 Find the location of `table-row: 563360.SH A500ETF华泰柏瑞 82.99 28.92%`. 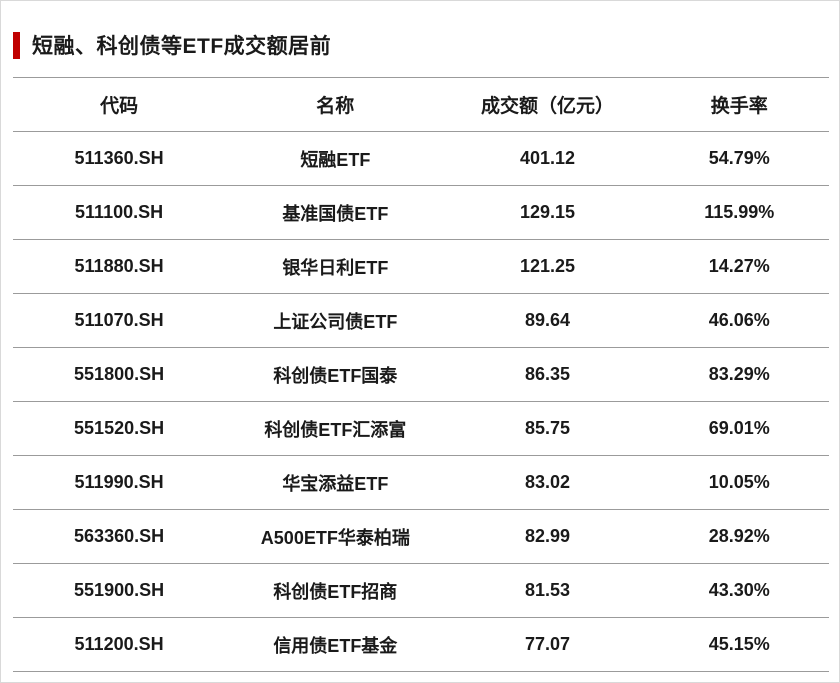

table-row: 563360.SH A500ETF华泰柏瑞 82.99 28.92% is located at coordinates (421, 536).